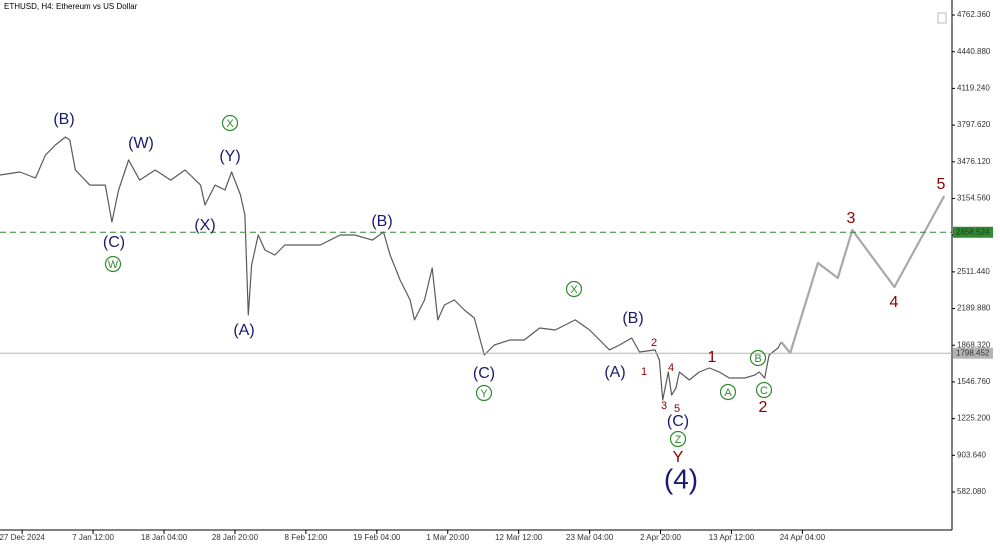 The height and width of the screenshot is (545, 1000). I want to click on wave-label: W, so click(113, 265).